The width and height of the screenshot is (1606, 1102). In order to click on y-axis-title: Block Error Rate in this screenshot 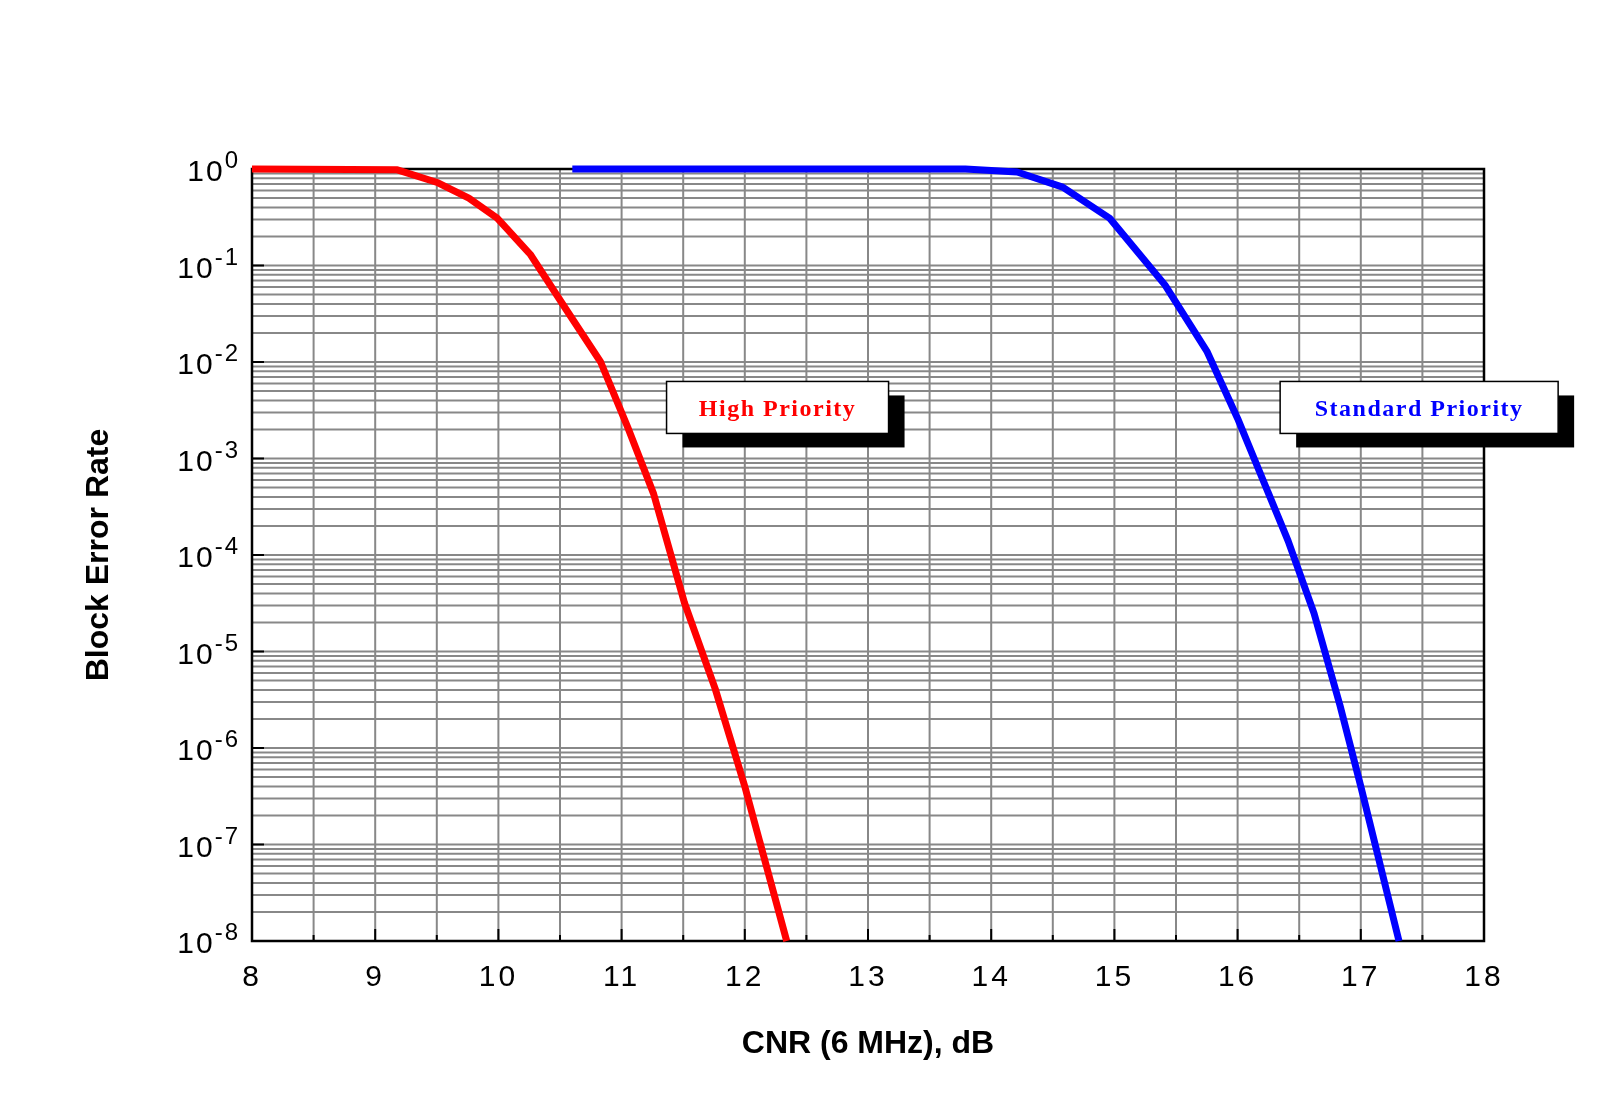, I will do `click(97, 555)`.